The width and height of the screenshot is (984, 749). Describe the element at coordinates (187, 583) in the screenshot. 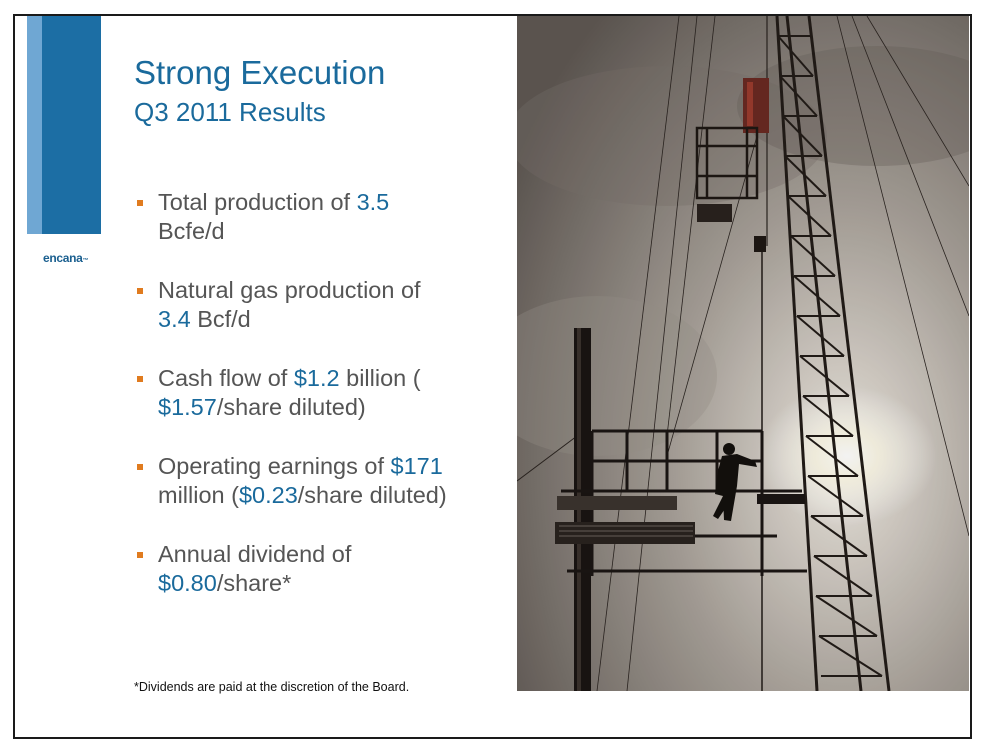

I see `bullet-value: $0.80` at that location.